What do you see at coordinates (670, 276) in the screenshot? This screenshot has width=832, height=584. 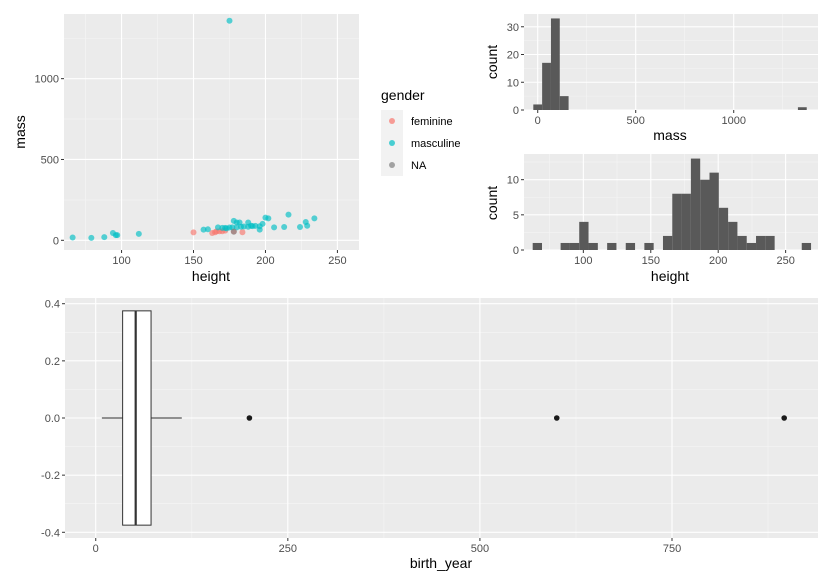 I see `height-histogram-x-label: height` at bounding box center [670, 276].